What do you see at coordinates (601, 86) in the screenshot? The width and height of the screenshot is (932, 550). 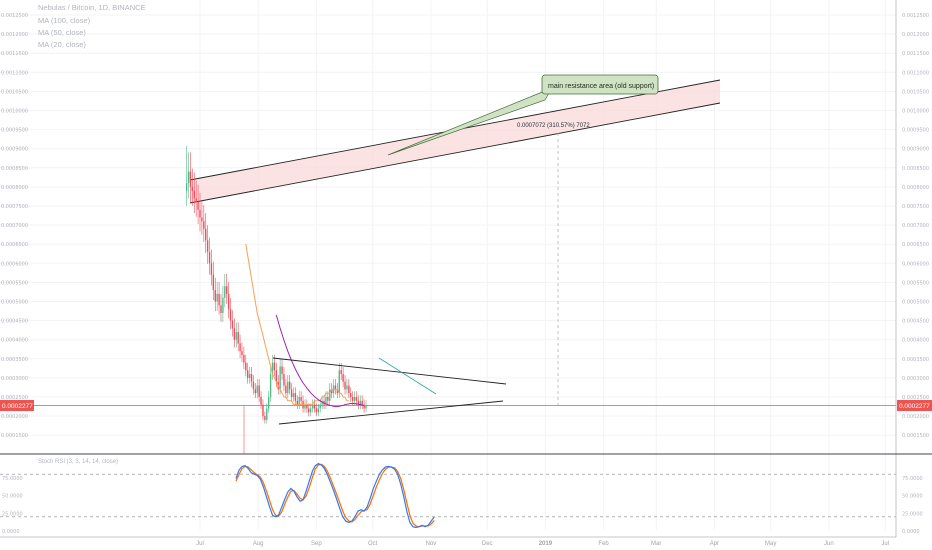 I see `callout-text: main resistance area (old support)` at bounding box center [601, 86].